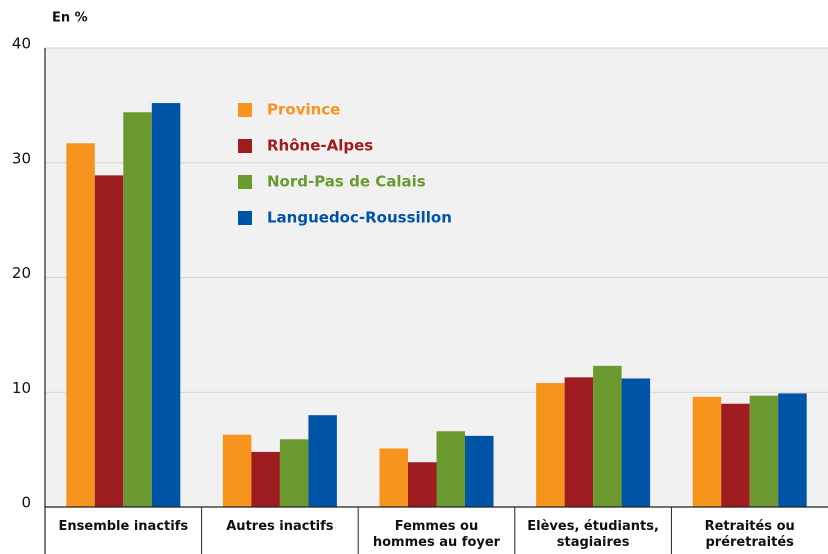 Image resolution: width=828 pixels, height=554 pixels. I want to click on y-tick-label: 30, so click(21, 158).